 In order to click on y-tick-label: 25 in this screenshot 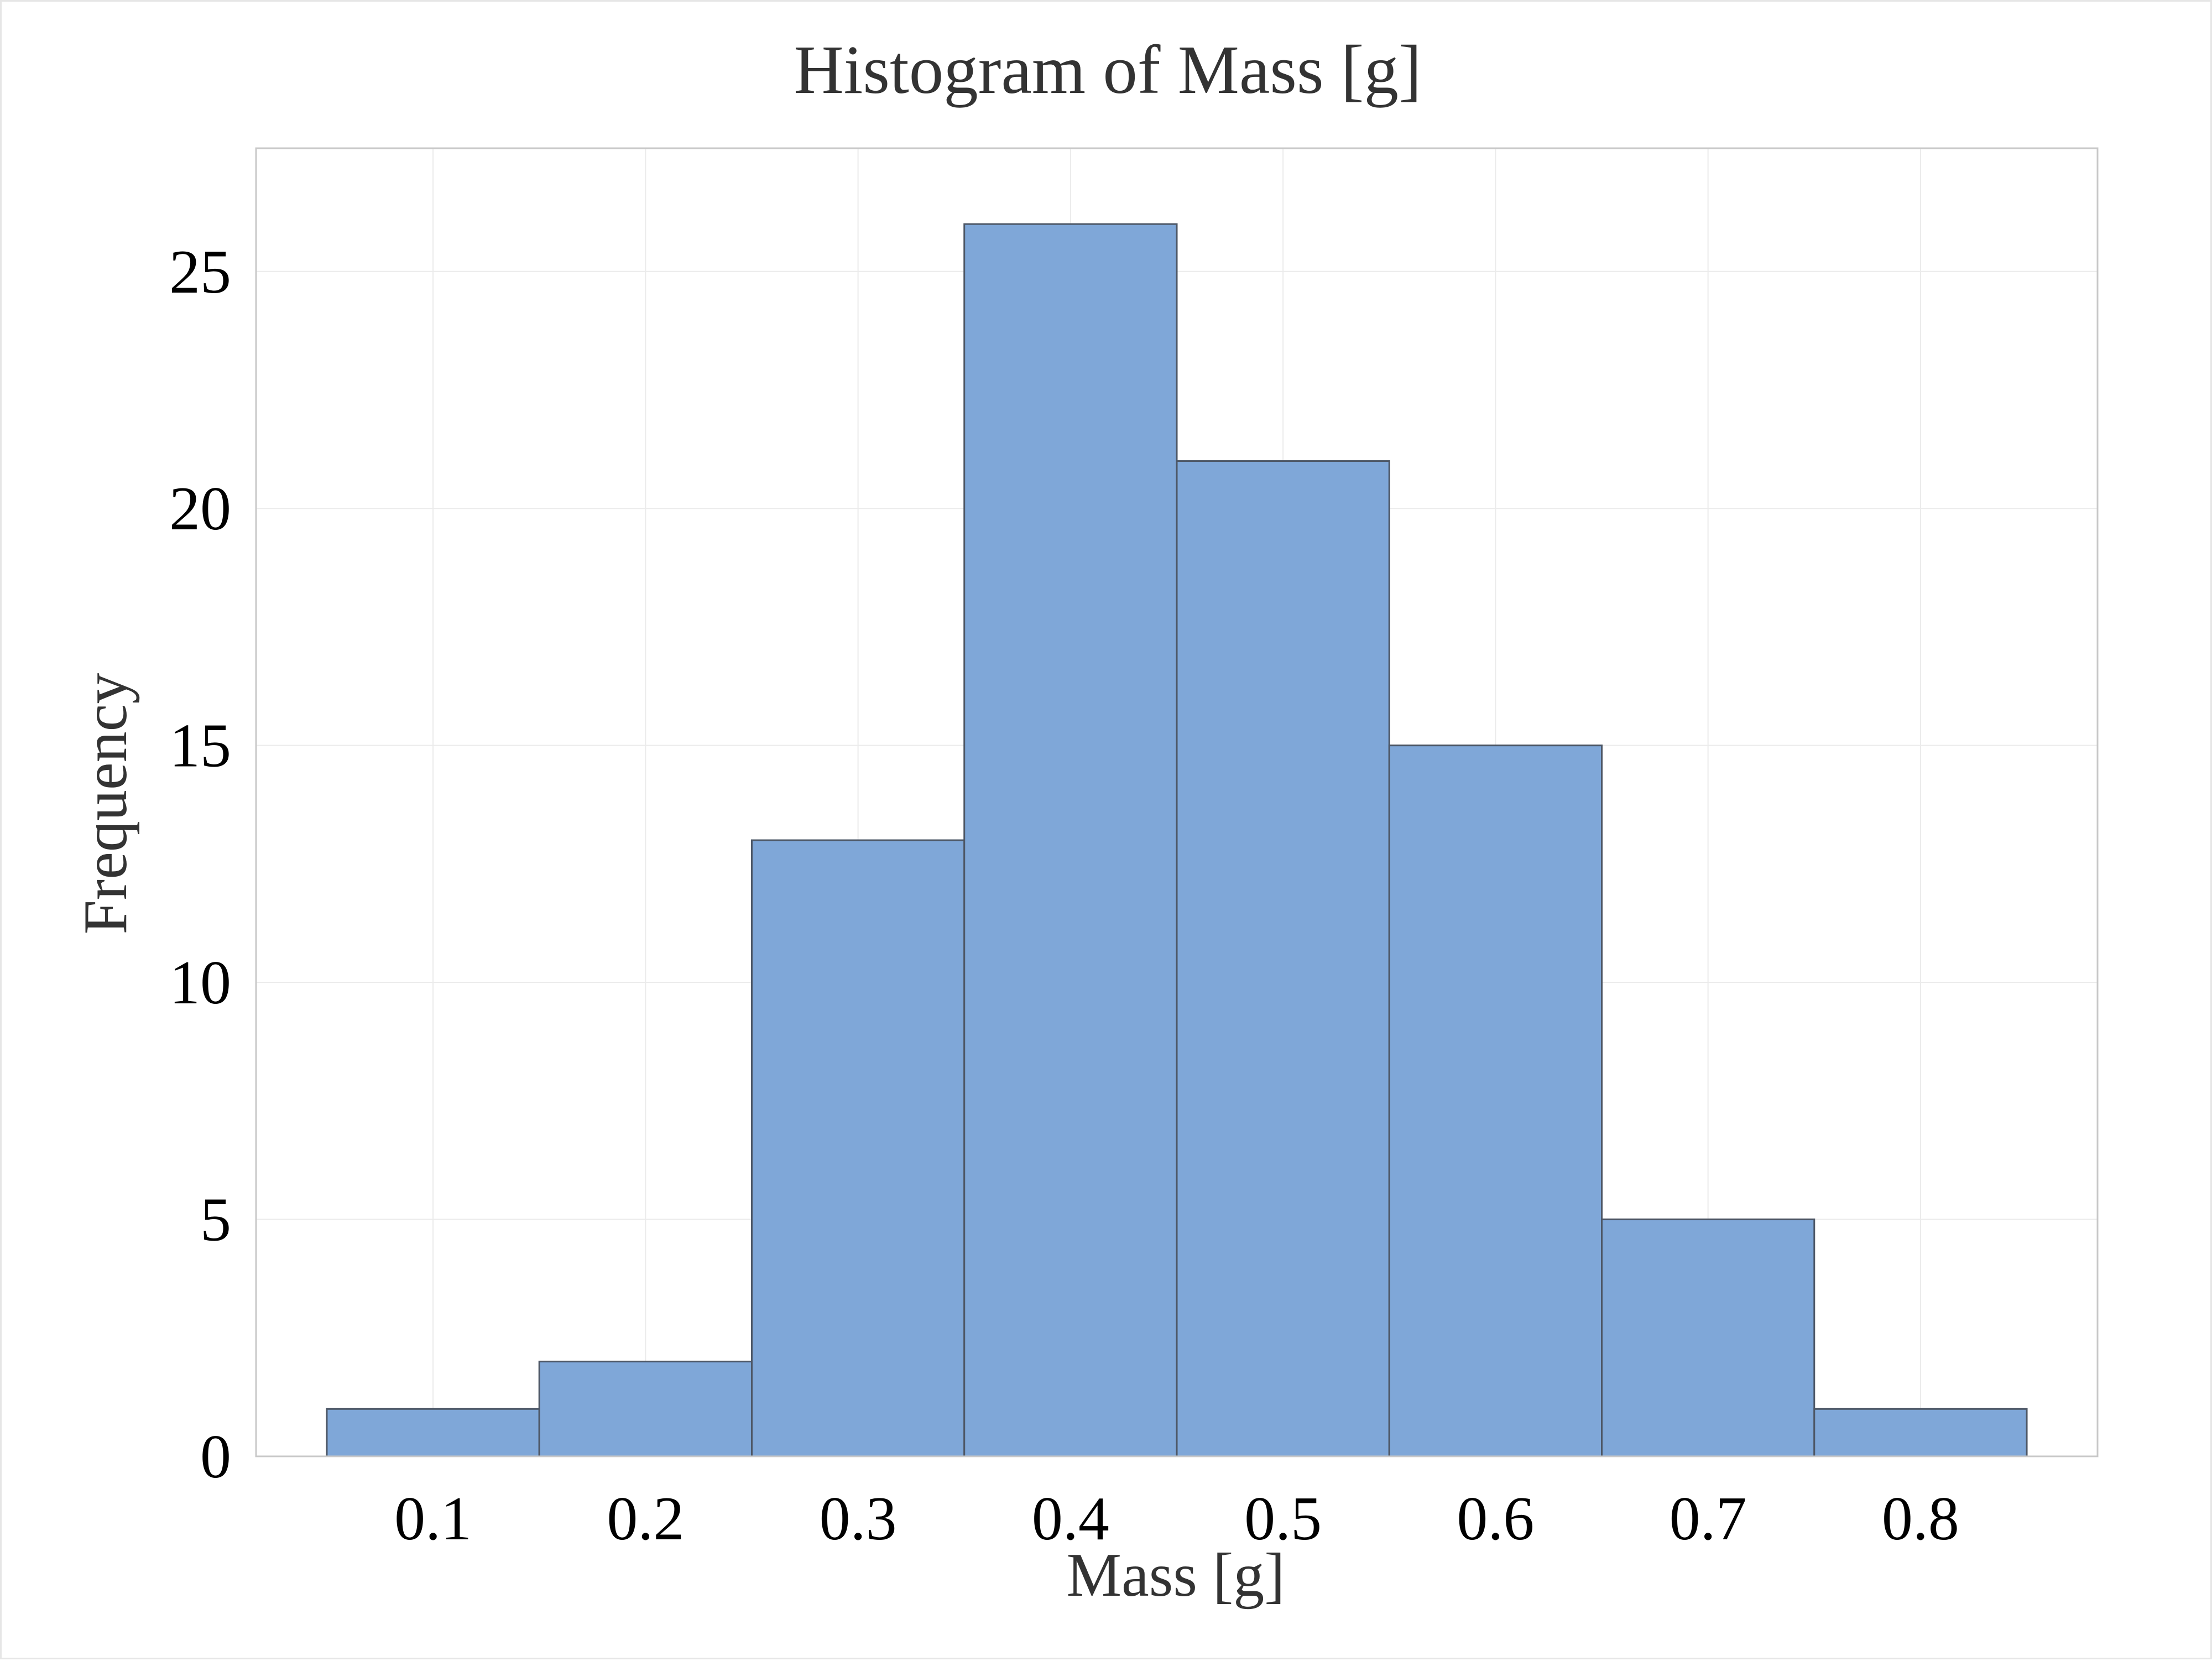, I will do `click(200, 272)`.